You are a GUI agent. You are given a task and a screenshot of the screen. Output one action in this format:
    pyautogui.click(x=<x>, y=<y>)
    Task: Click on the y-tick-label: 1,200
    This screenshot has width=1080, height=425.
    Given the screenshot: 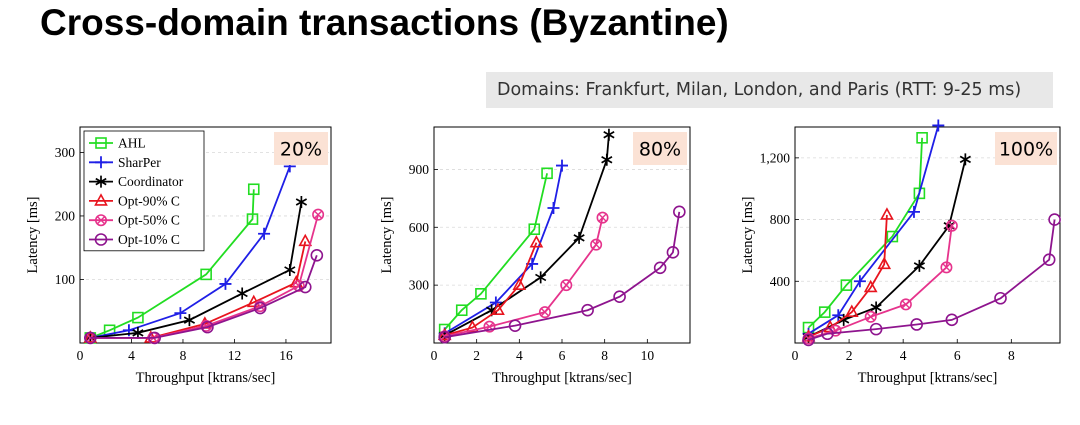 What is the action you would take?
    pyautogui.click(x=775, y=157)
    